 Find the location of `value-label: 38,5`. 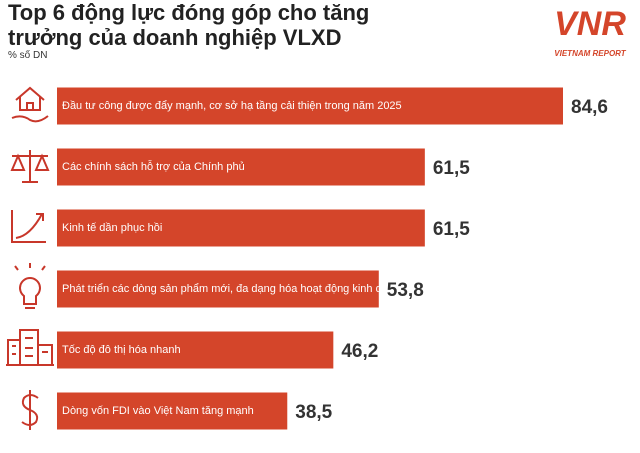

value-label: 38,5 is located at coordinates (313, 412).